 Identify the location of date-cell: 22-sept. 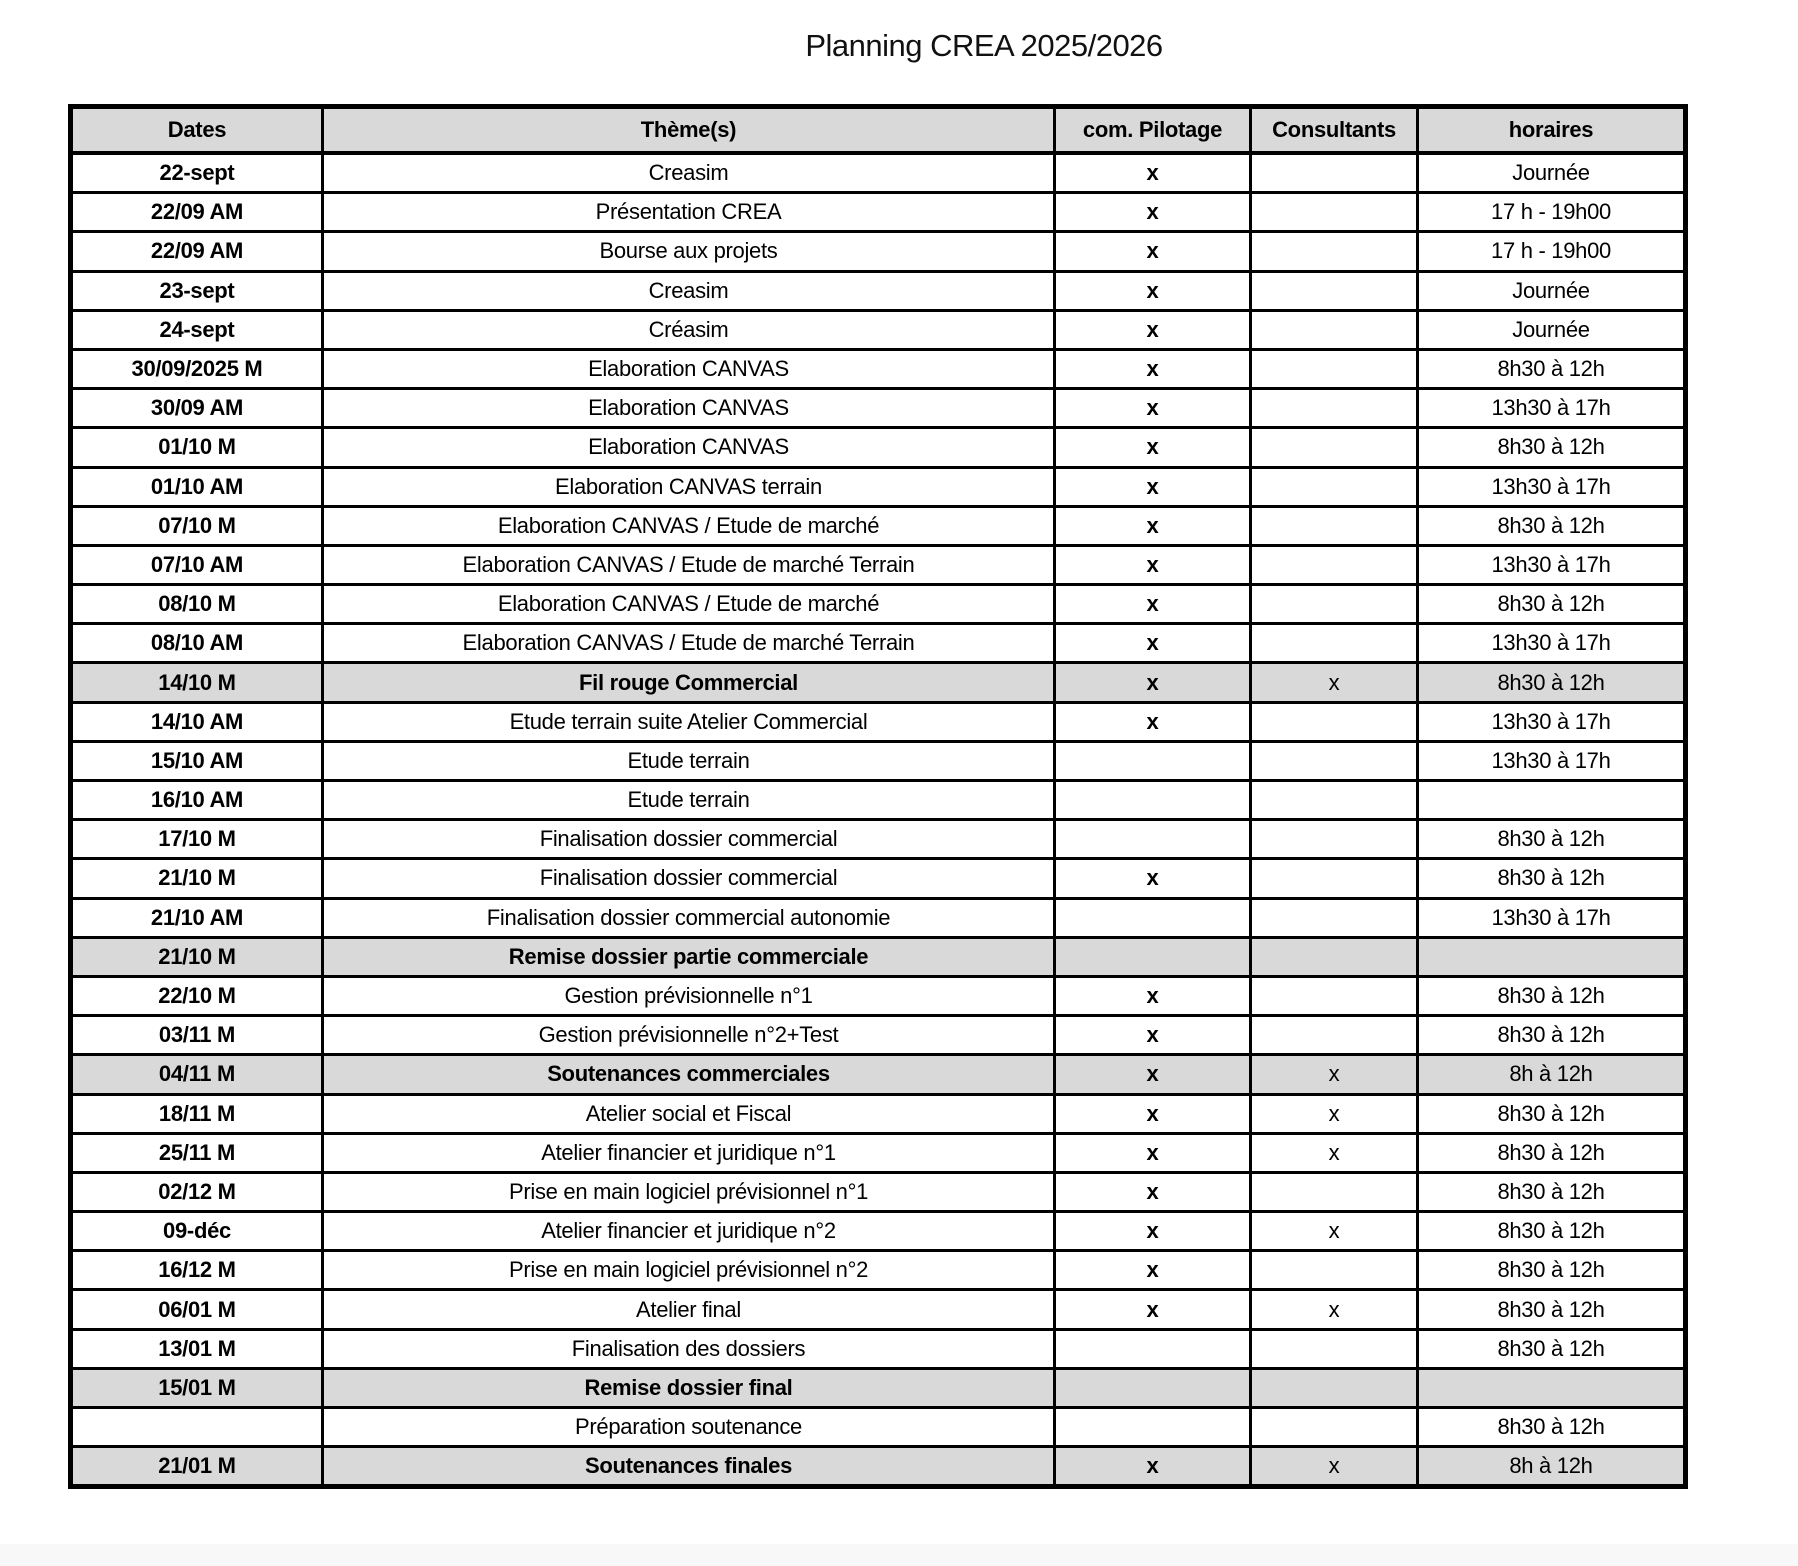
(196, 173).